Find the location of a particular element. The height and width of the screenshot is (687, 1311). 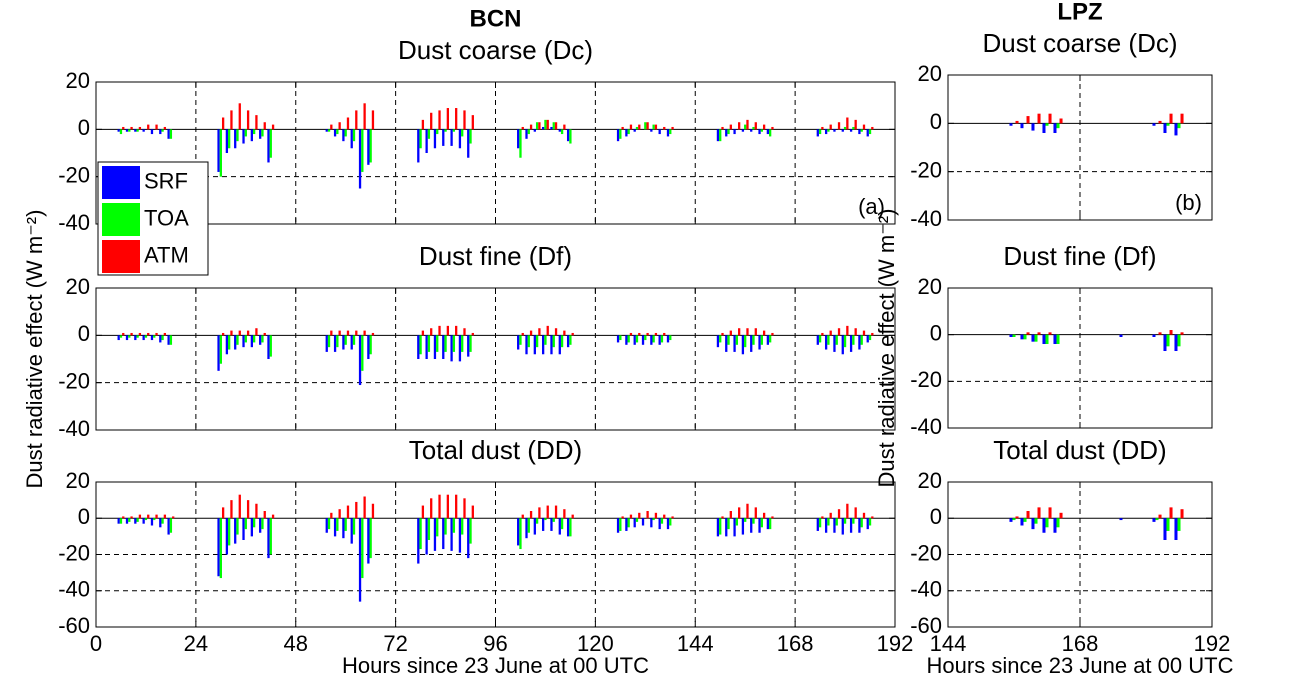

plot-background is located at coordinates (1080, 358).